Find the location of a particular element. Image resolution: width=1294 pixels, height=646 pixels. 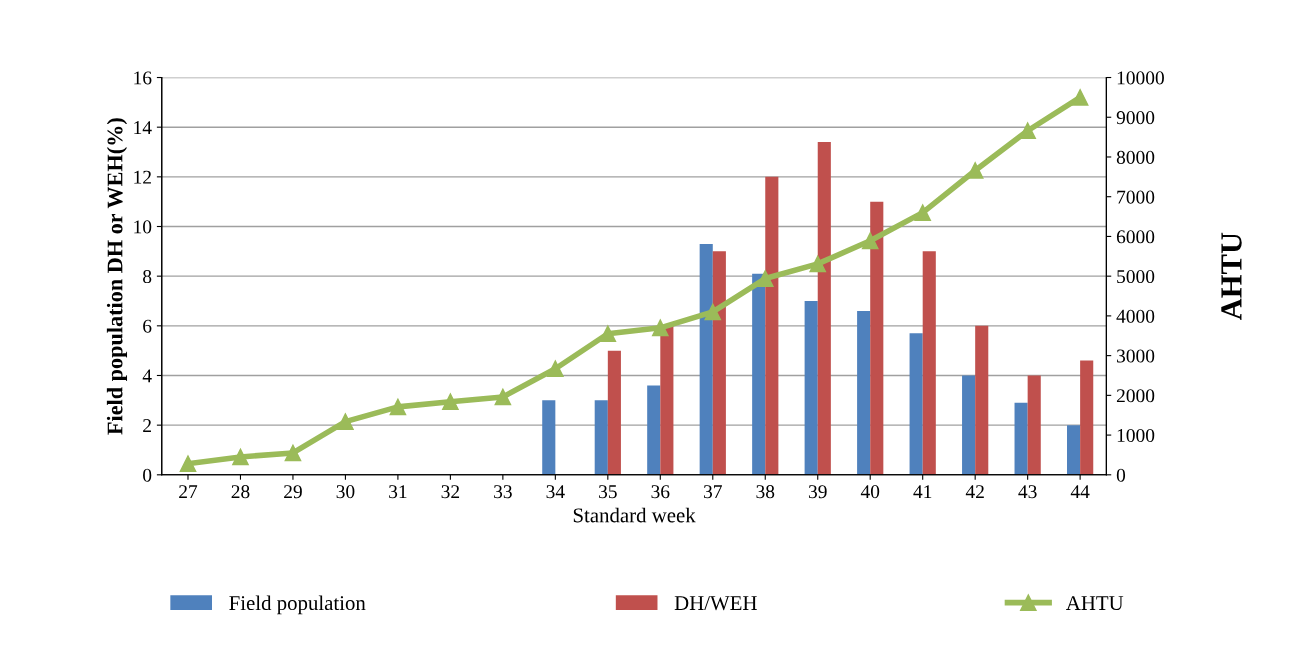

y-tick-label: 12 is located at coordinates (142, 177).